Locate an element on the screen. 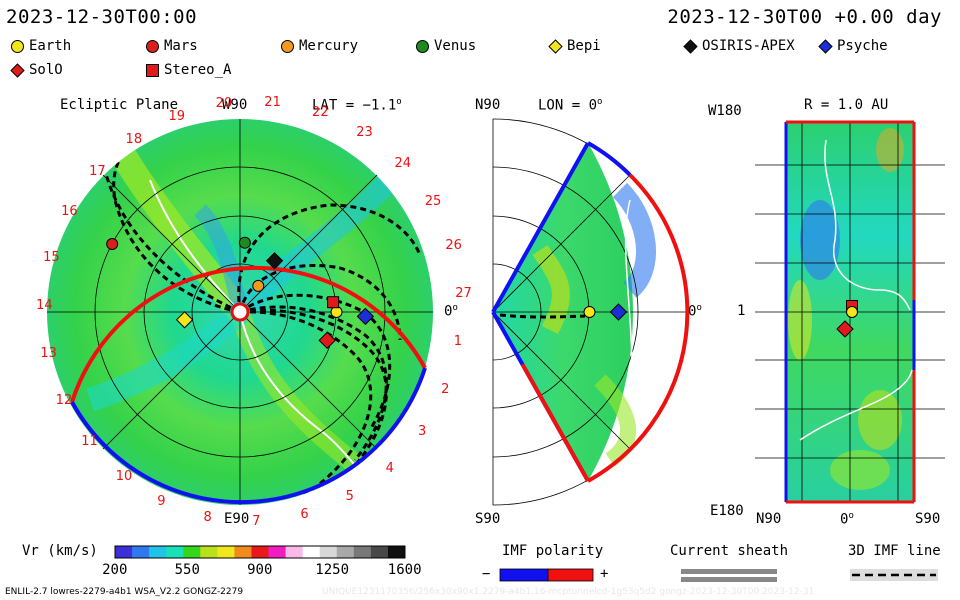  colorbar-tick: 550 is located at coordinates (187, 570).